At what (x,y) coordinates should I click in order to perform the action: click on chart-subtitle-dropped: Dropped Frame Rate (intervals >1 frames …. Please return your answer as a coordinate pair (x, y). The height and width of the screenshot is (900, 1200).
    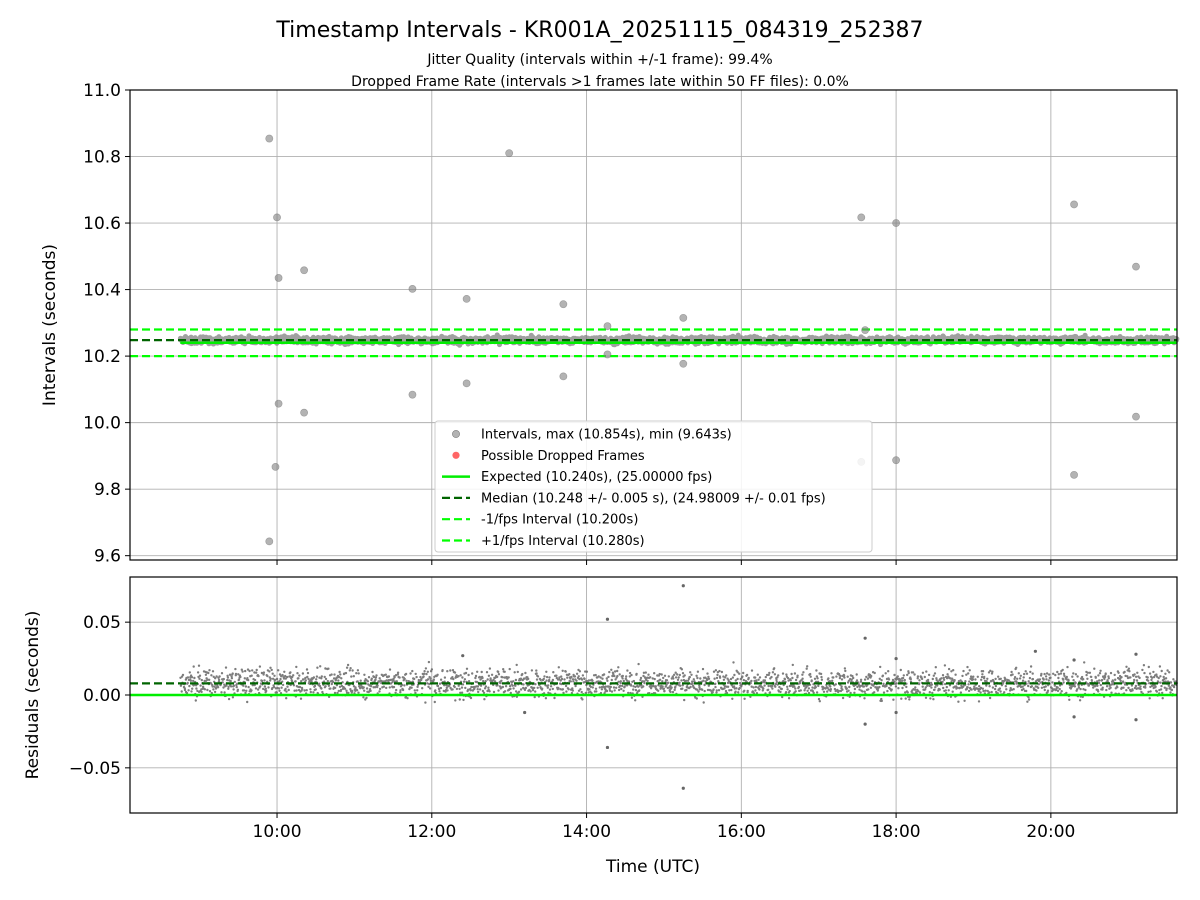
    Looking at the image, I should click on (600, 82).